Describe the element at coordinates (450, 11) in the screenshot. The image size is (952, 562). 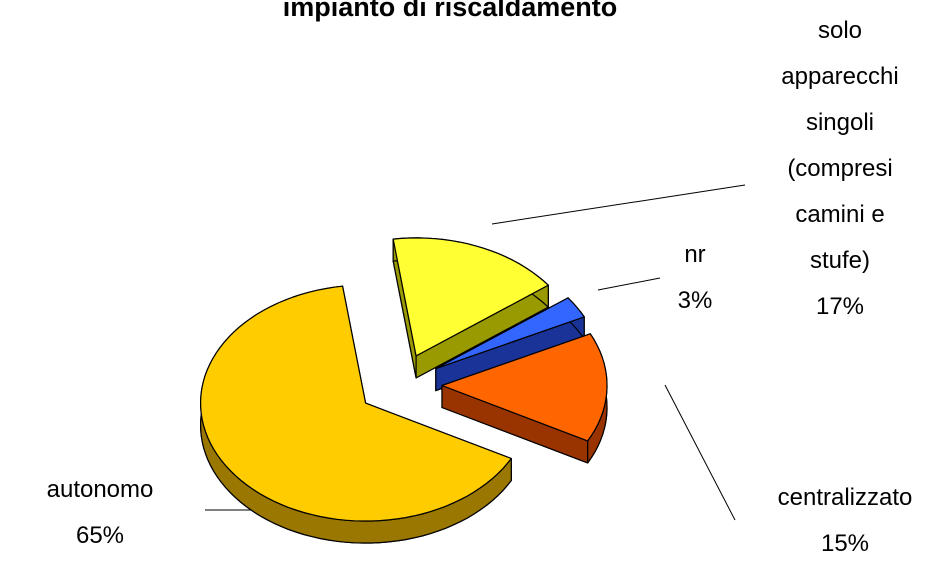
I see `chart-title: impianto di riscaldamento` at that location.